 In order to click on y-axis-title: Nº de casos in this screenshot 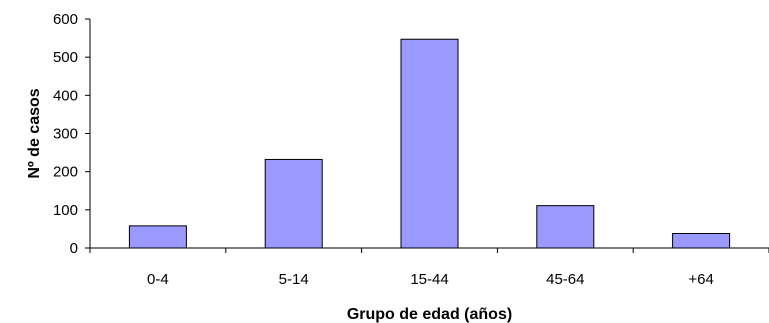, I will do `click(34, 133)`.